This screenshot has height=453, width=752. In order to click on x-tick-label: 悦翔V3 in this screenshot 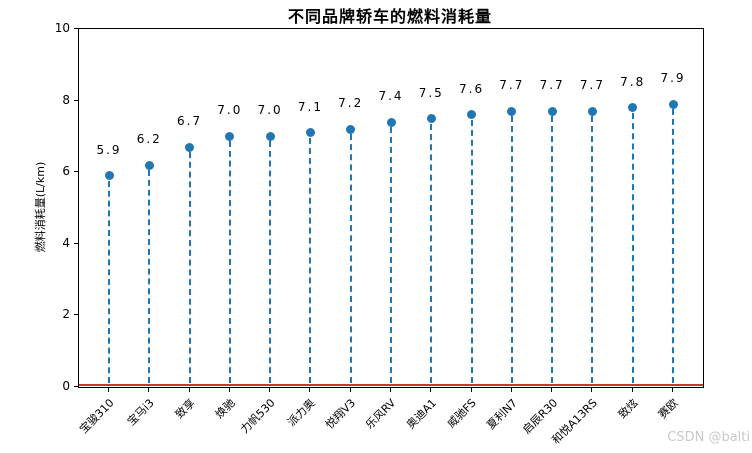, I will do `click(341, 414)`.